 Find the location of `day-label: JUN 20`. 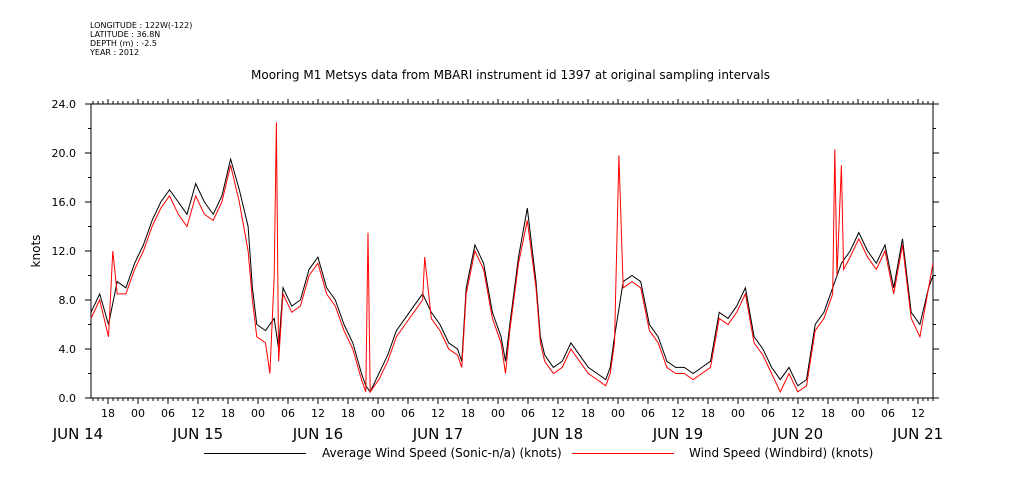

day-label: JUN 20 is located at coordinates (797, 434).